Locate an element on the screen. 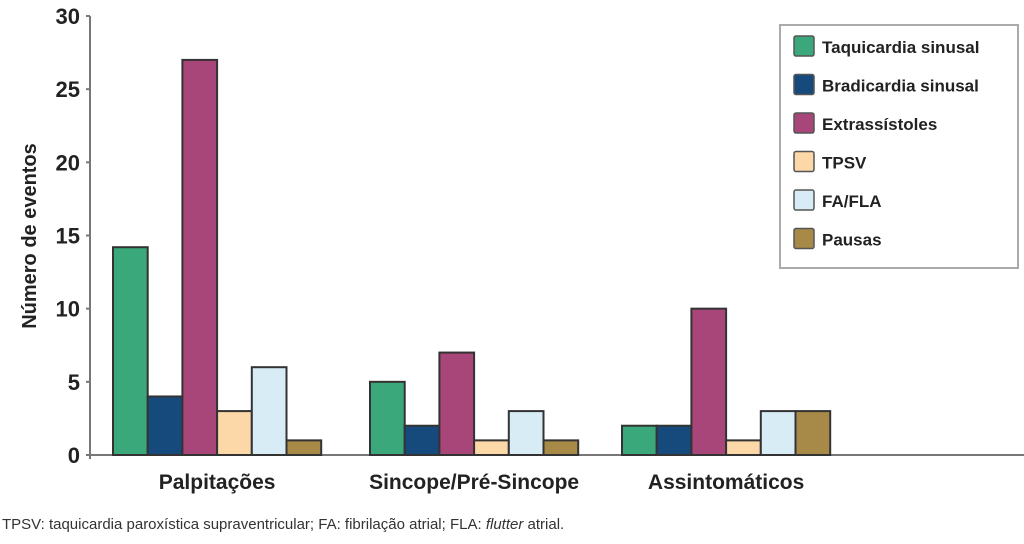 The width and height of the screenshot is (1024, 544). y-axis-label: Número de eventos is located at coordinates (30, 236).